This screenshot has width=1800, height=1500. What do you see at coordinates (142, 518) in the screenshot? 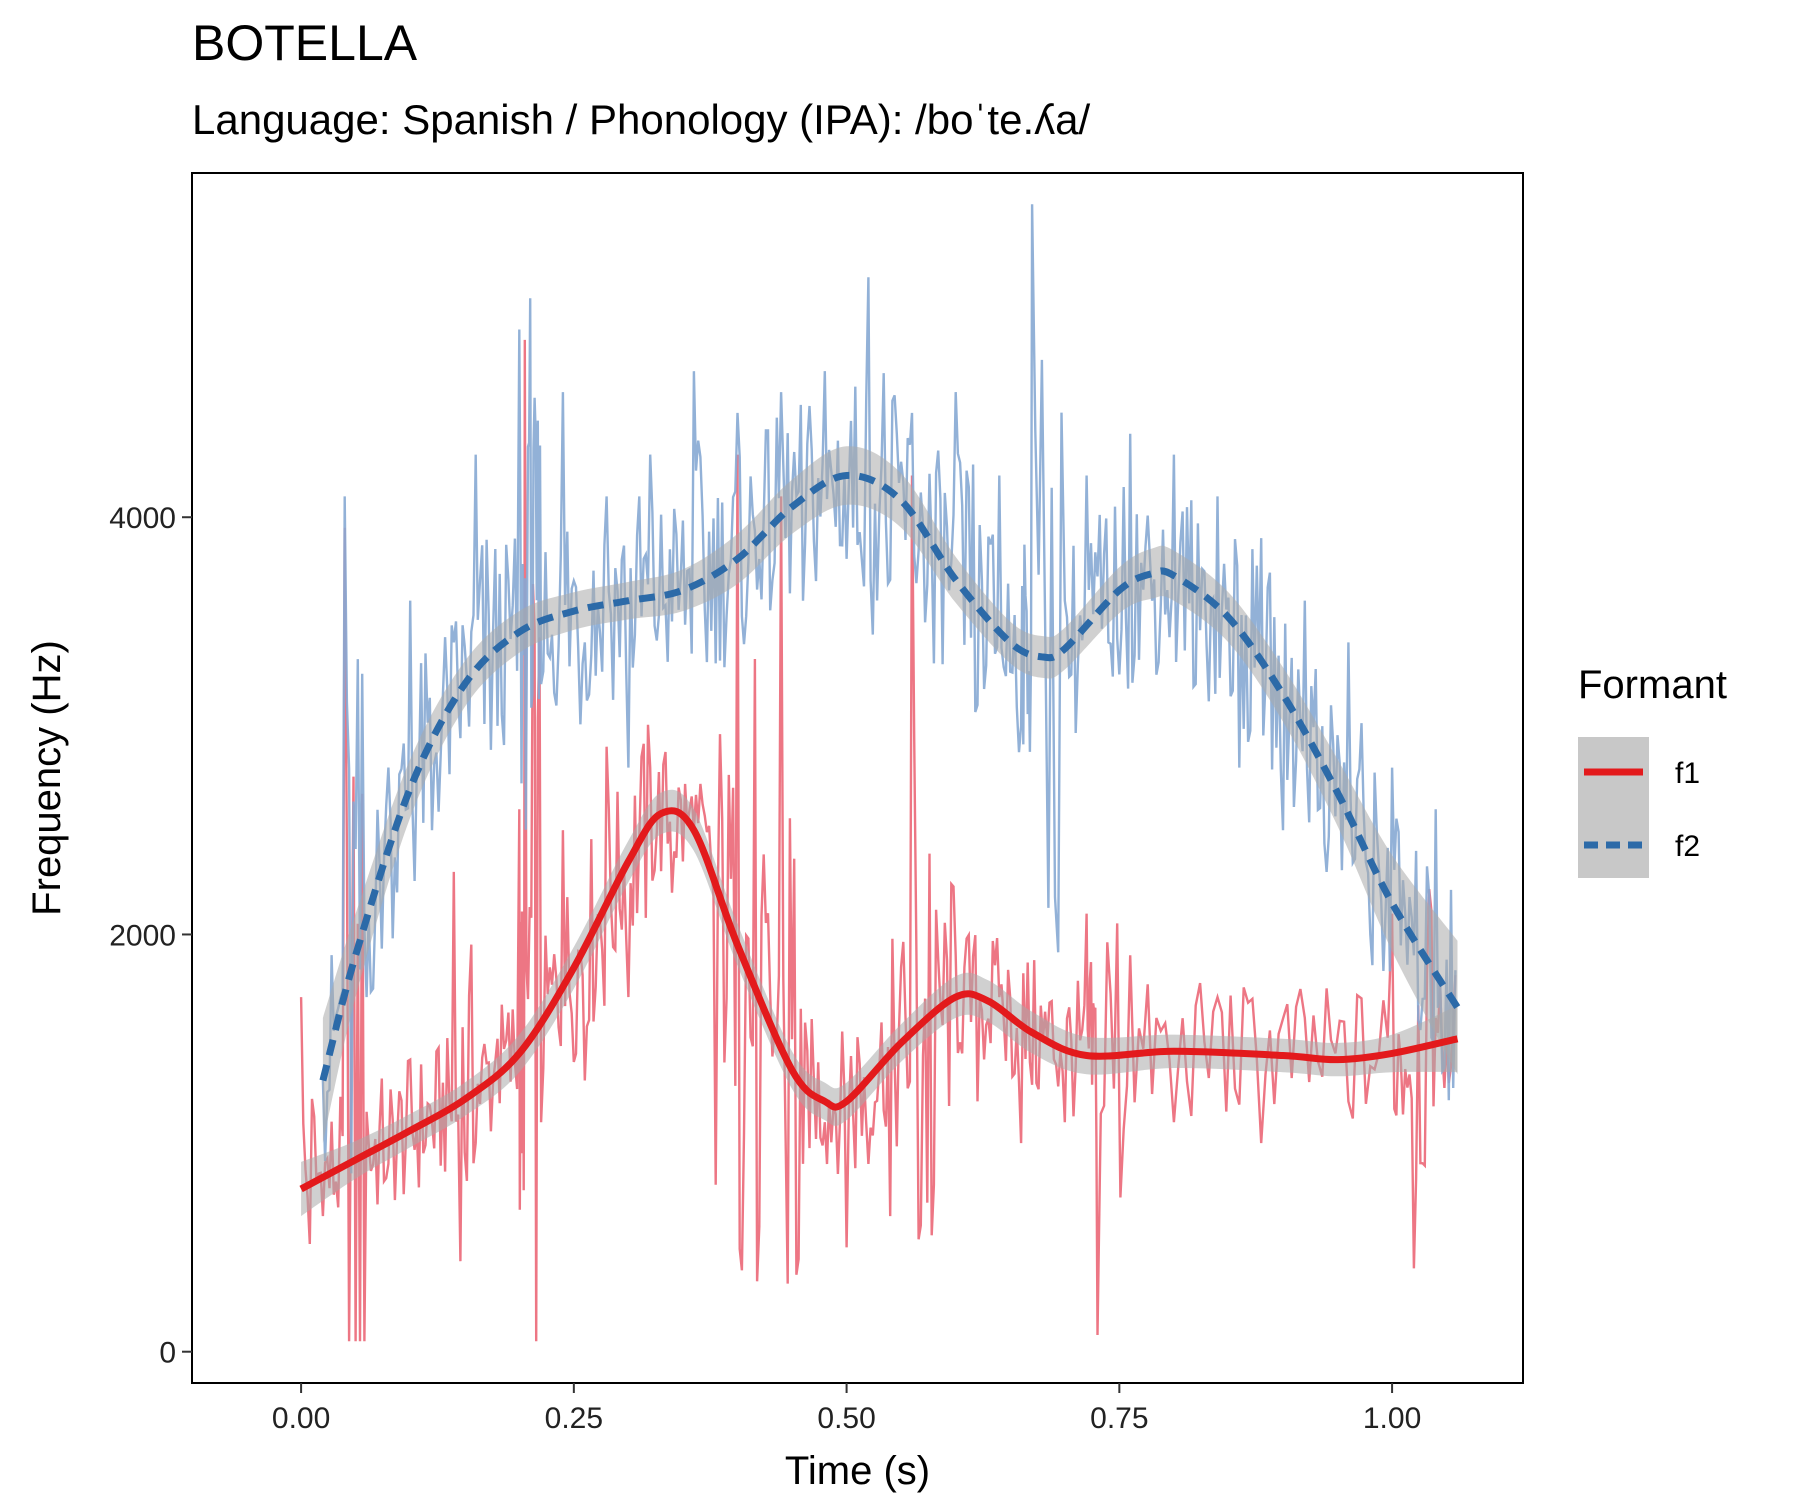
I see `y-tick-label: 4000` at bounding box center [142, 518].